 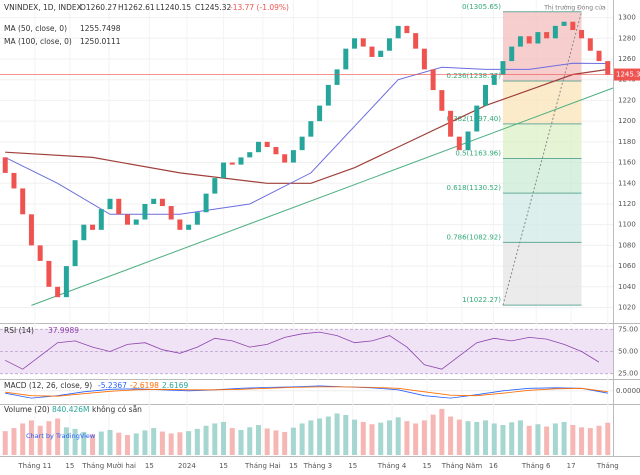 I want to click on rsi-line, so click(x=302, y=350).